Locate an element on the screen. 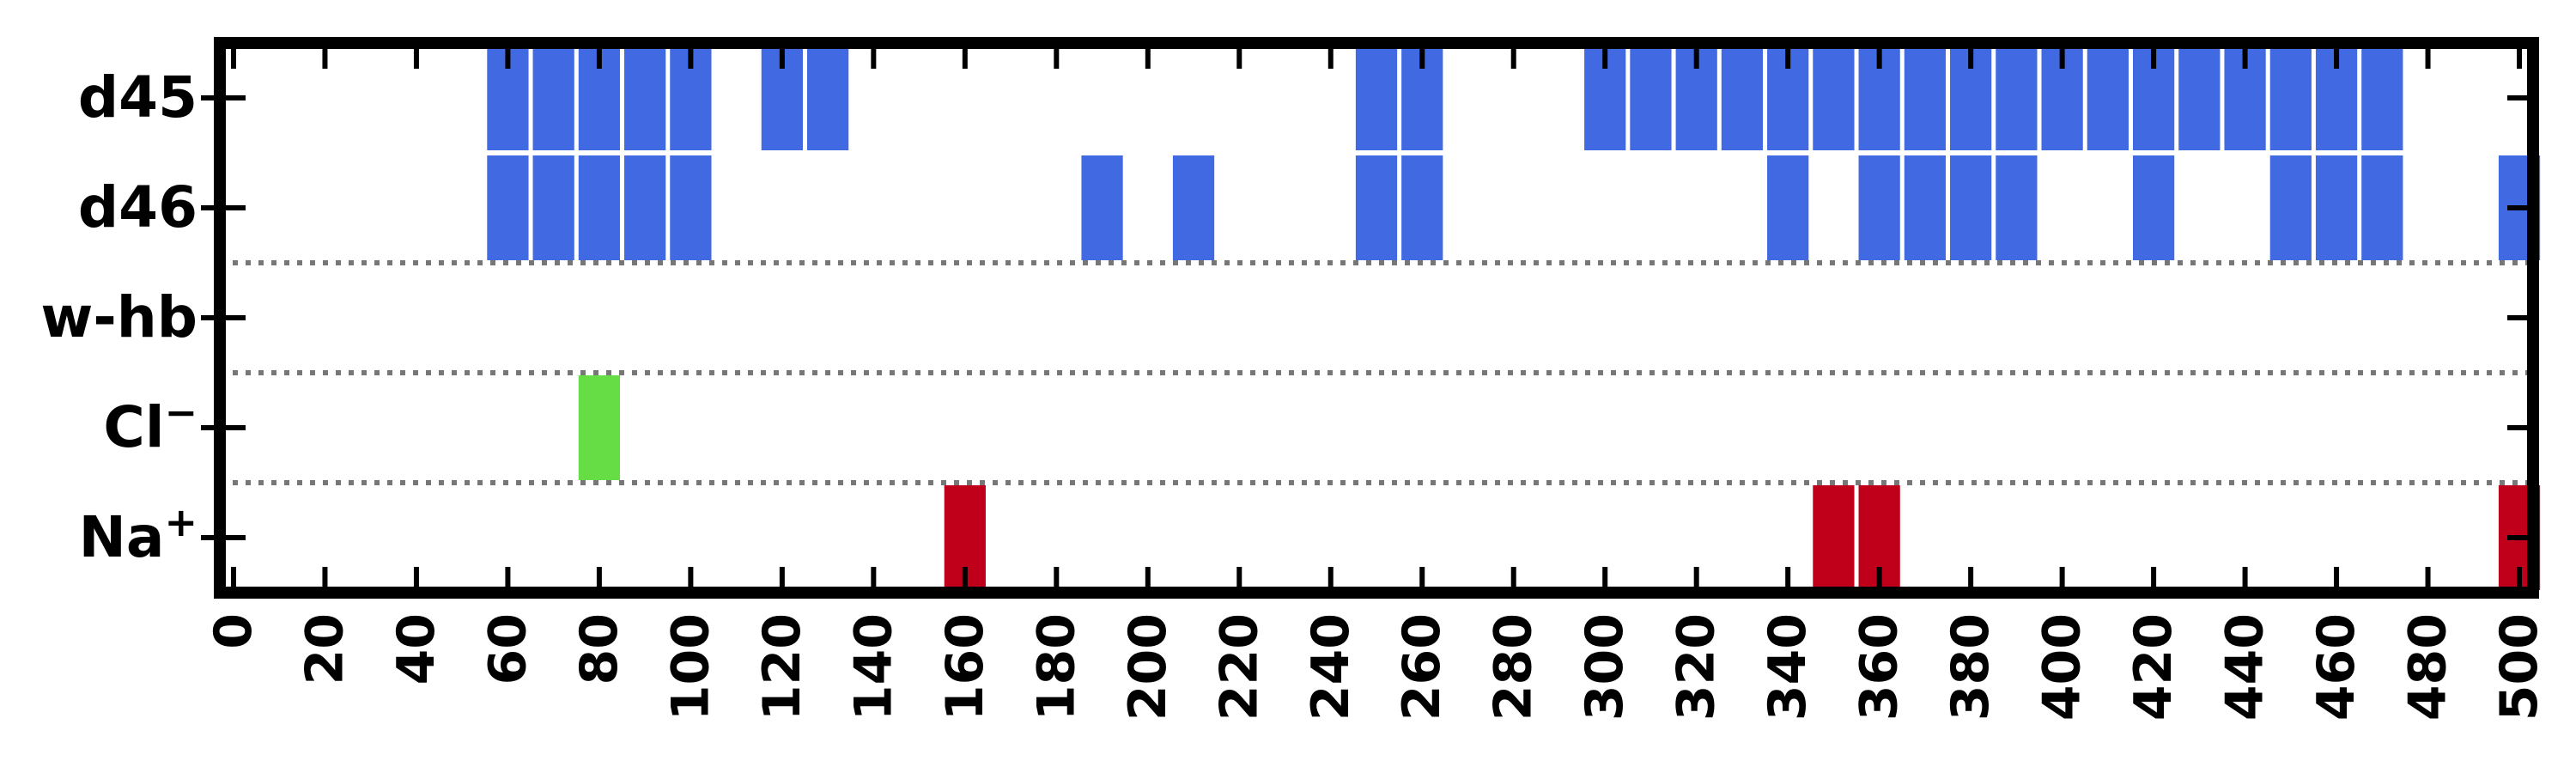 The height and width of the screenshot is (773, 2576). x-tick-label: 220 is located at coordinates (1239, 667).